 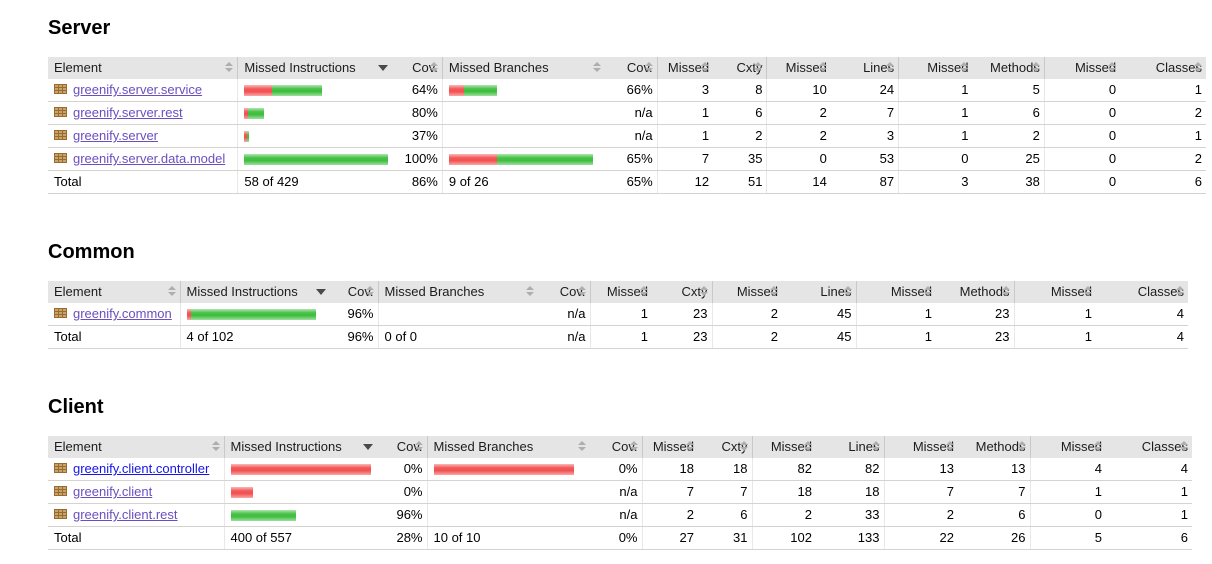 What do you see at coordinates (1149, 538) in the screenshot?
I see `total-classes-cell: 6` at bounding box center [1149, 538].